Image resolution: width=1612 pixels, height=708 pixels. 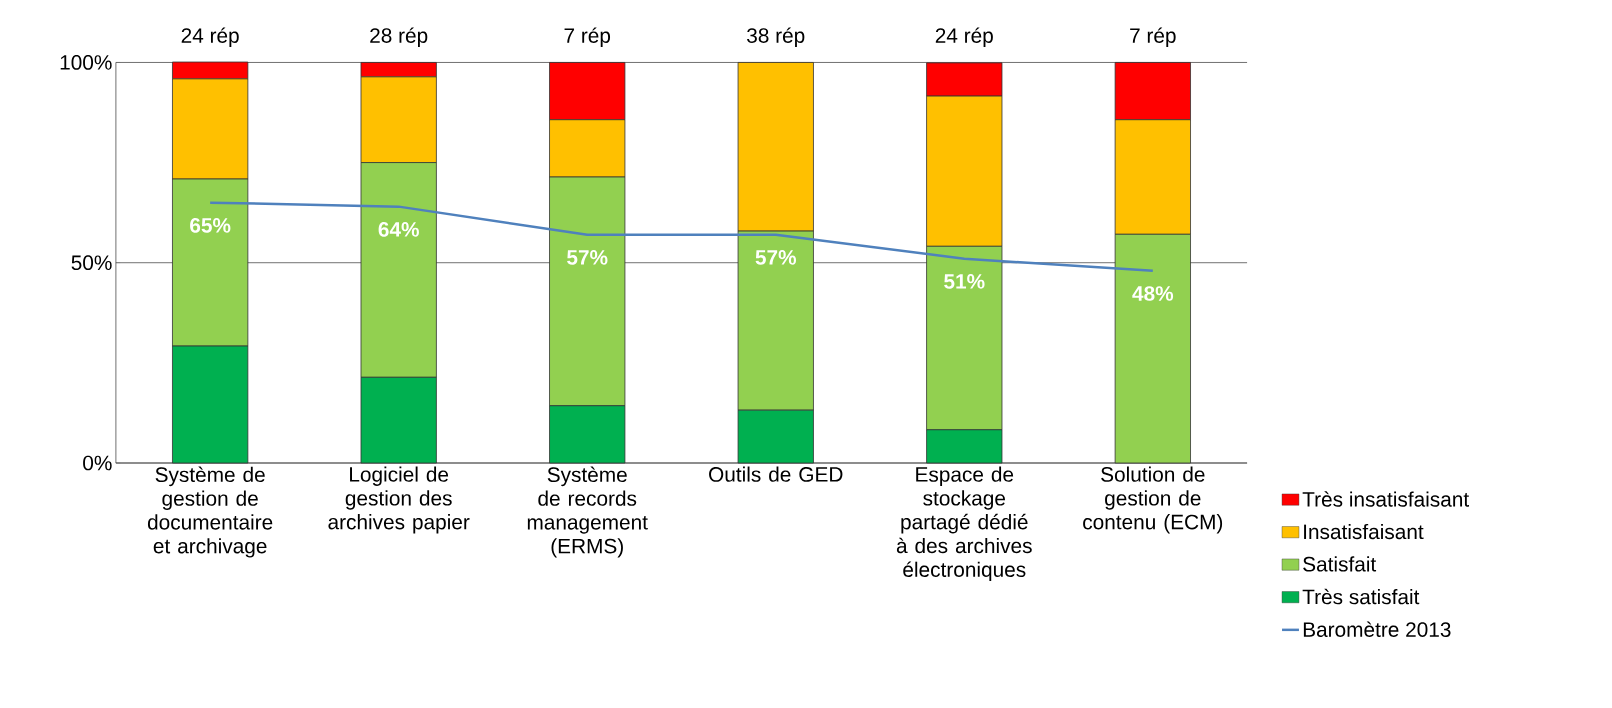 I want to click on y-tick-label: 50%, so click(x=91, y=263).